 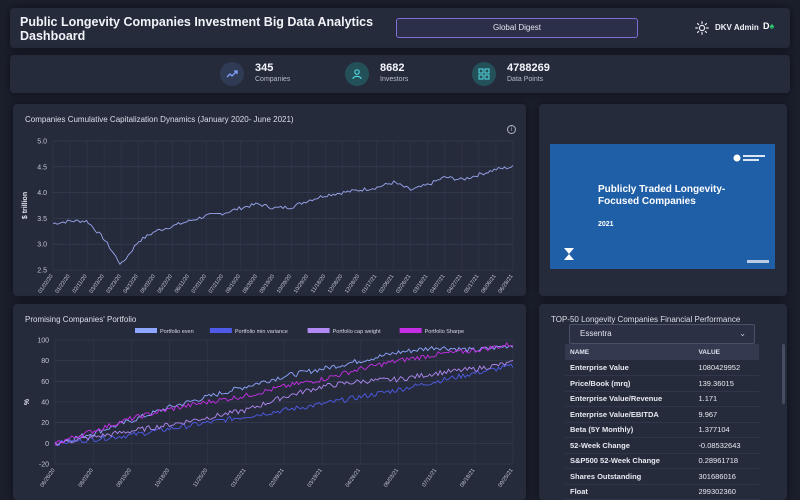 What do you see at coordinates (783, 374) in the screenshot?
I see `table-scrollbar` at bounding box center [783, 374].